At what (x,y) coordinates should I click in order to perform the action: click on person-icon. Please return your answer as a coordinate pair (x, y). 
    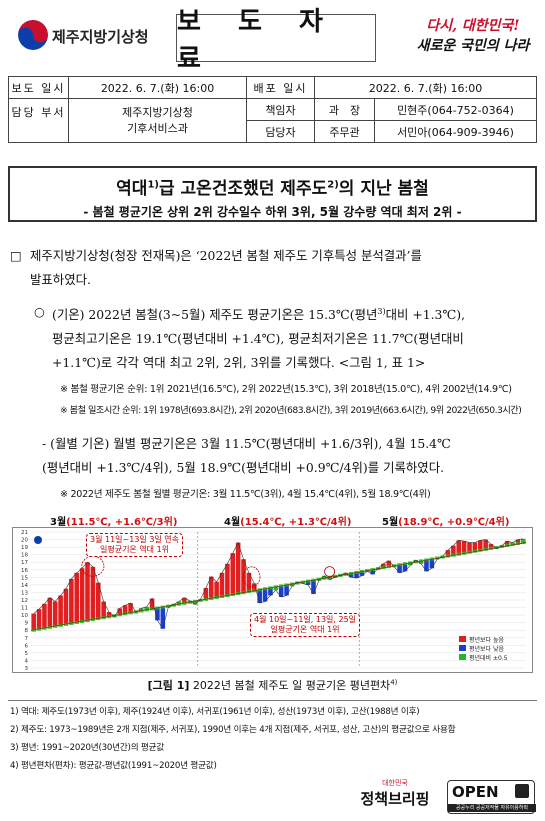
    Looking at the image, I should click on (522, 791).